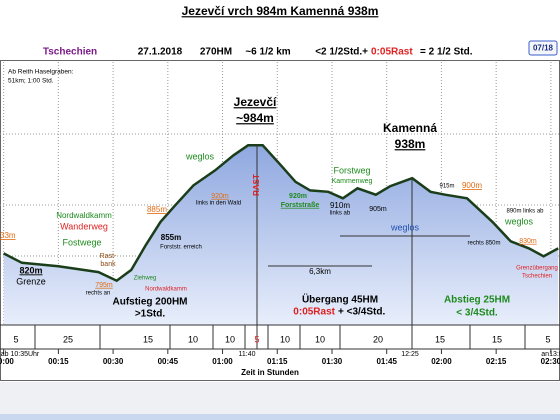 The height and width of the screenshot is (420, 560). What do you see at coordinates (528, 241) in the screenshot?
I see `annotation: 830m` at bounding box center [528, 241].